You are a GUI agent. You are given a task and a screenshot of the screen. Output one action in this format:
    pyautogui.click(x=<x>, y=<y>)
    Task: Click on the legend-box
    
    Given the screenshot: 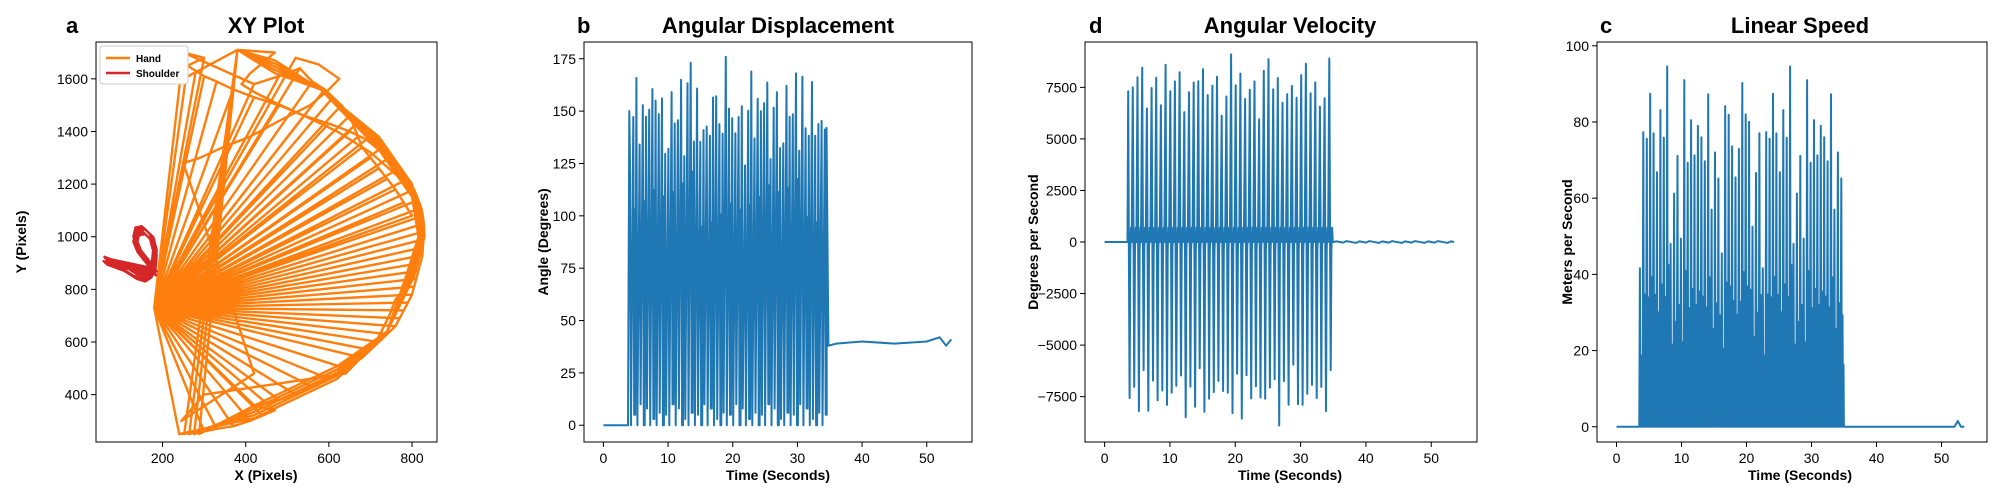 What is the action you would take?
    pyautogui.click(x=144, y=65)
    